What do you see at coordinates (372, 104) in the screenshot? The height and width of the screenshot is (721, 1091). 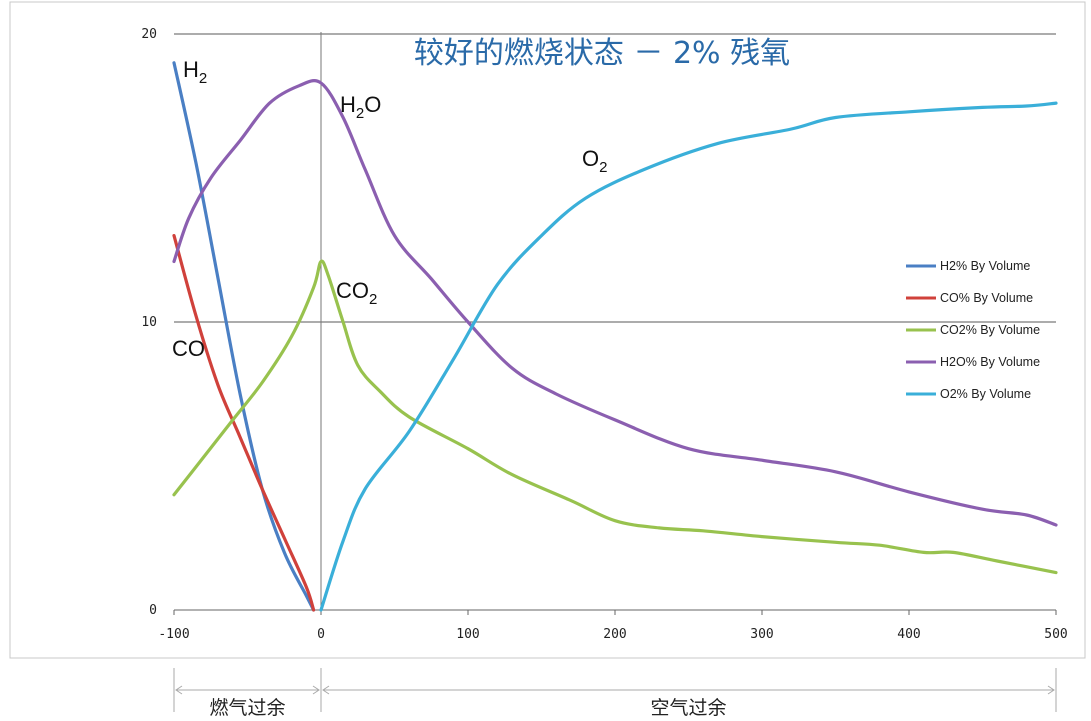 I see `curve-label-tail: O` at bounding box center [372, 104].